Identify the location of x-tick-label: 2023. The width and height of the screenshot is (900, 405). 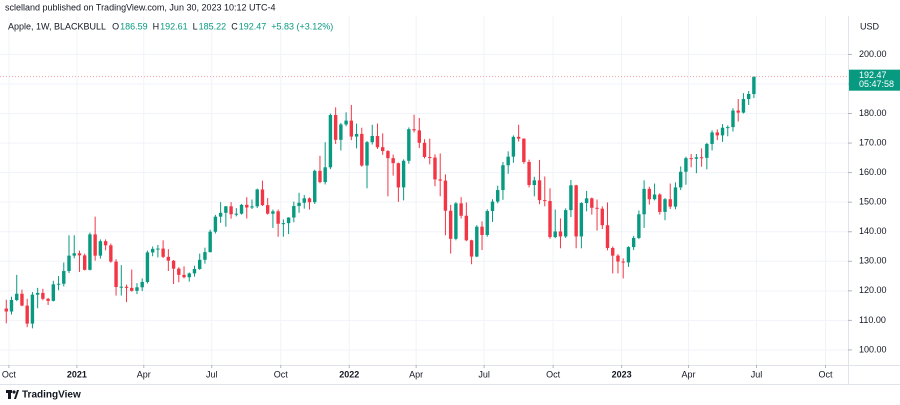
(622, 374).